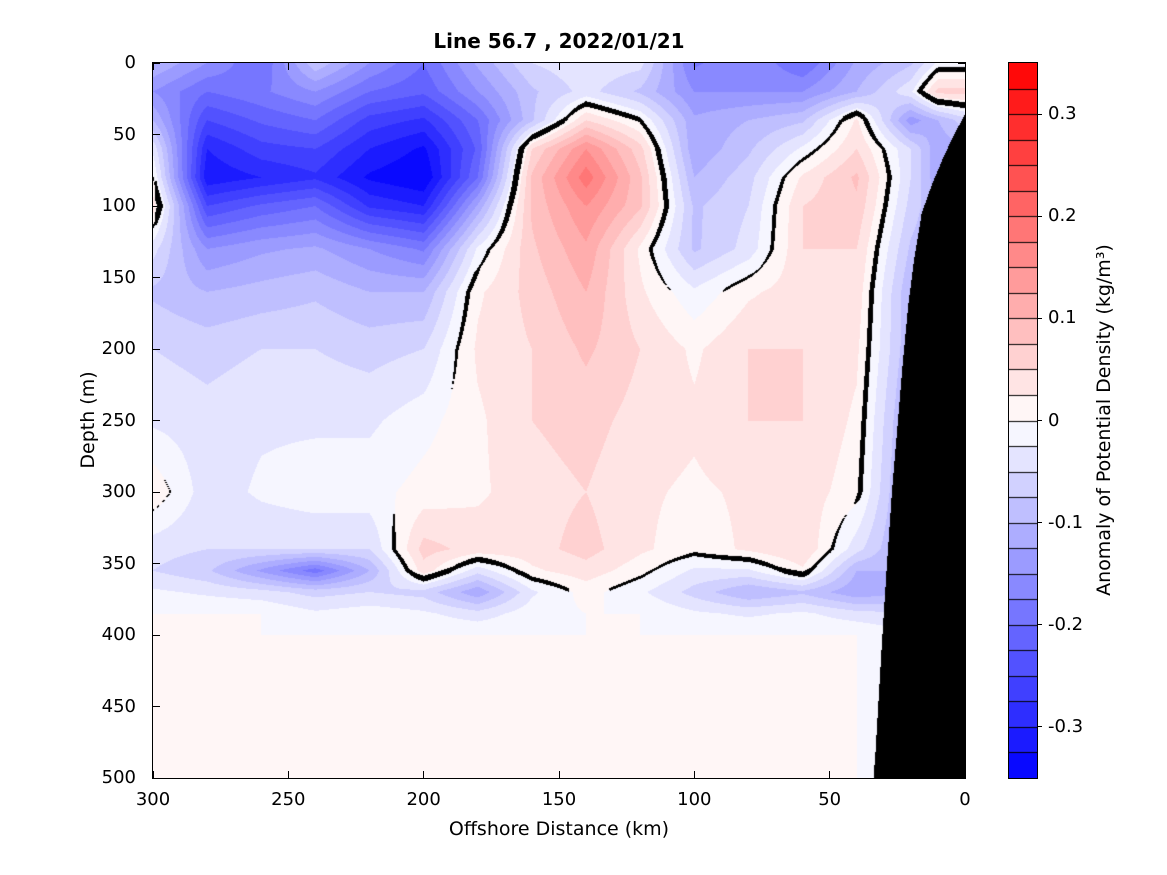 The image size is (1167, 875). I want to click on colorbar-tick-label: 0.3, so click(1062, 114).